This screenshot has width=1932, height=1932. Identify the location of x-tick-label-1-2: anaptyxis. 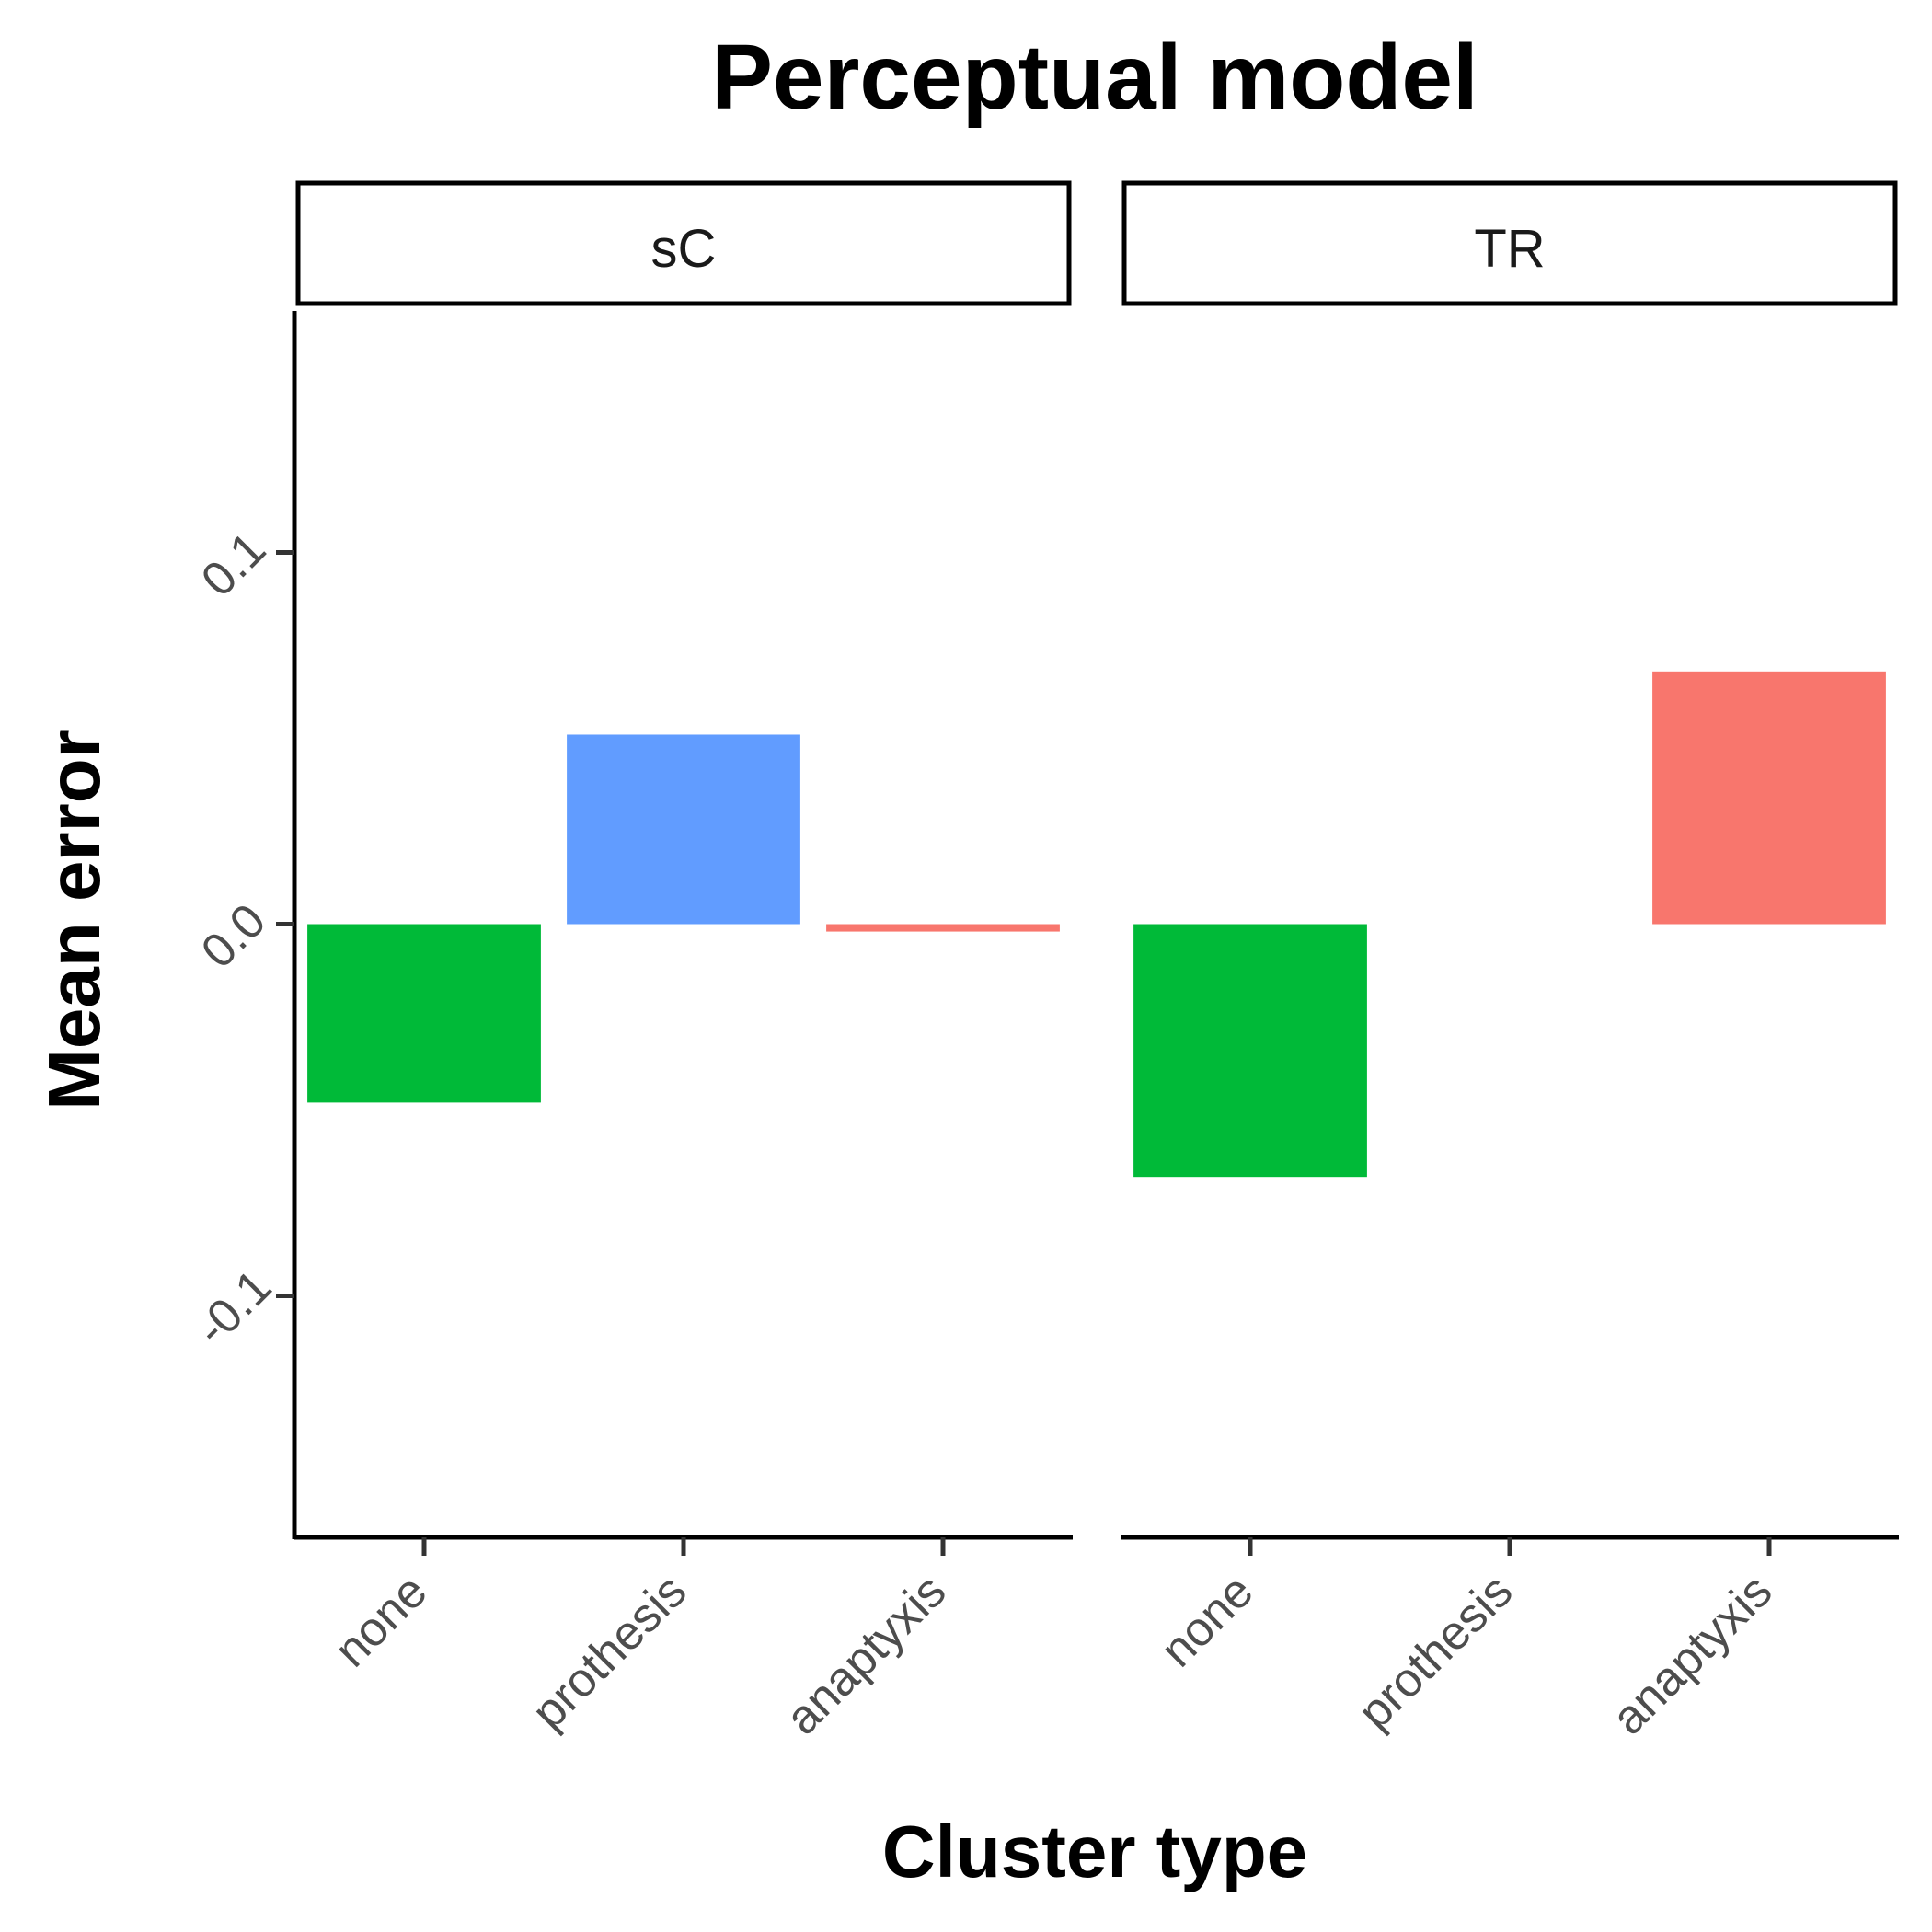
(1692, 1654).